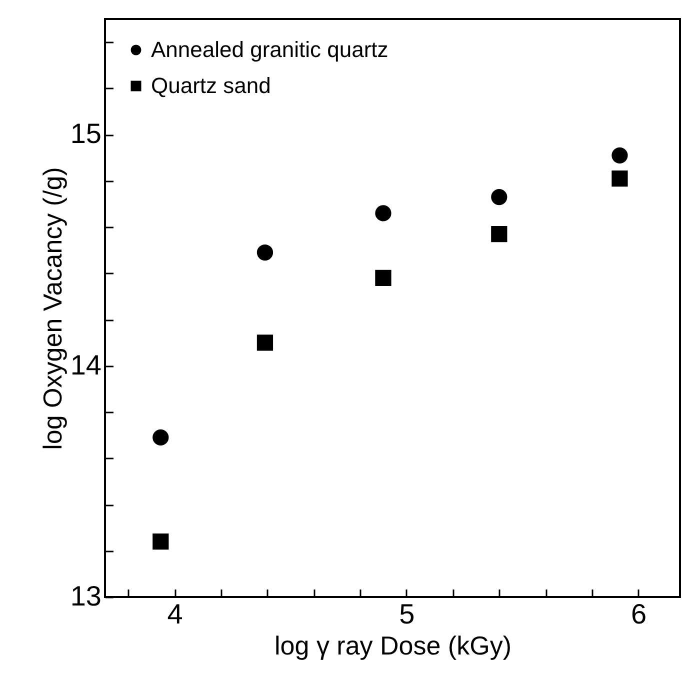  What do you see at coordinates (86, 134) in the screenshot?
I see `y-tick-label: 15` at bounding box center [86, 134].